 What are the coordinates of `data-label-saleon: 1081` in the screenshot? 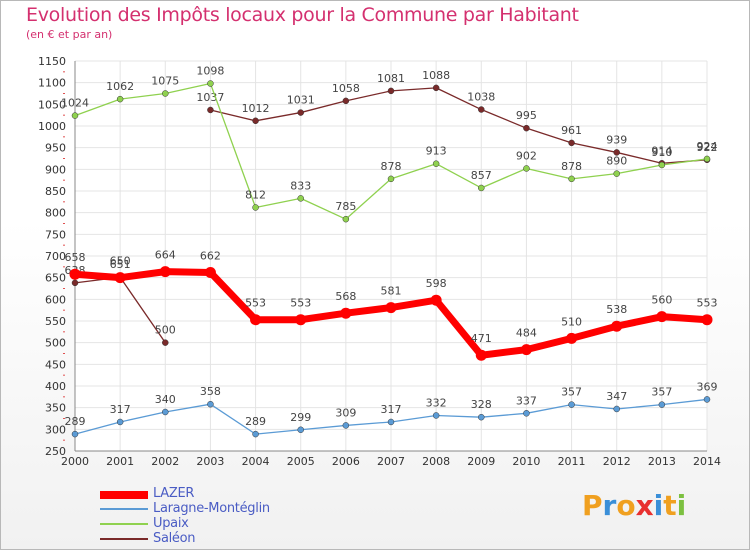 It's located at (391, 78).